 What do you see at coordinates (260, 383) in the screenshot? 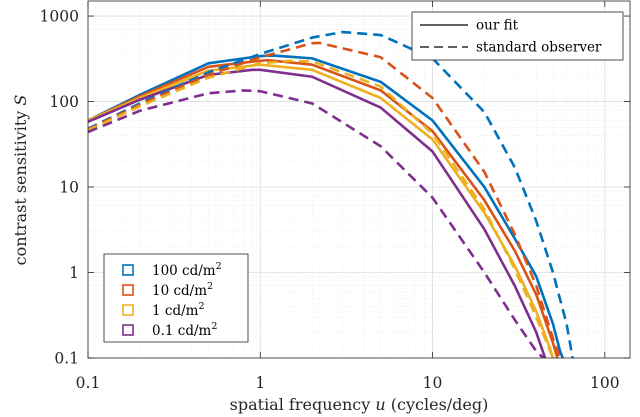
I see `x-tick-label: 1` at bounding box center [260, 383].